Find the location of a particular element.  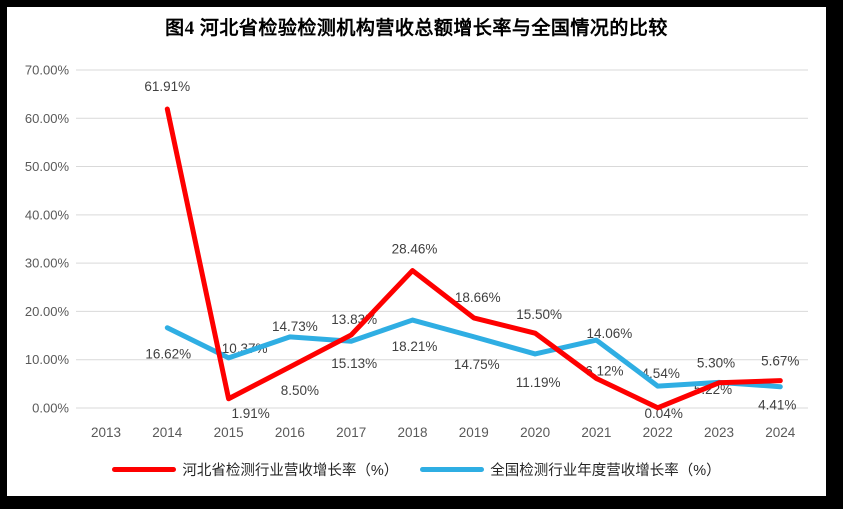

x-axis-label: 2016 is located at coordinates (290, 432).